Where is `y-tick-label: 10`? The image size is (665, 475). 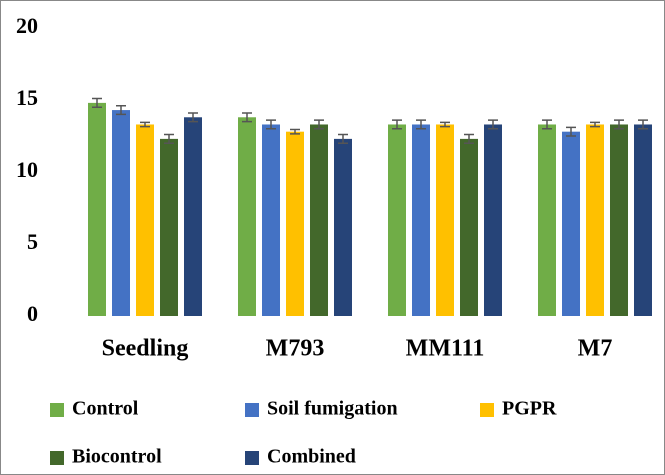
y-tick-label: 10 is located at coordinates (27, 169).